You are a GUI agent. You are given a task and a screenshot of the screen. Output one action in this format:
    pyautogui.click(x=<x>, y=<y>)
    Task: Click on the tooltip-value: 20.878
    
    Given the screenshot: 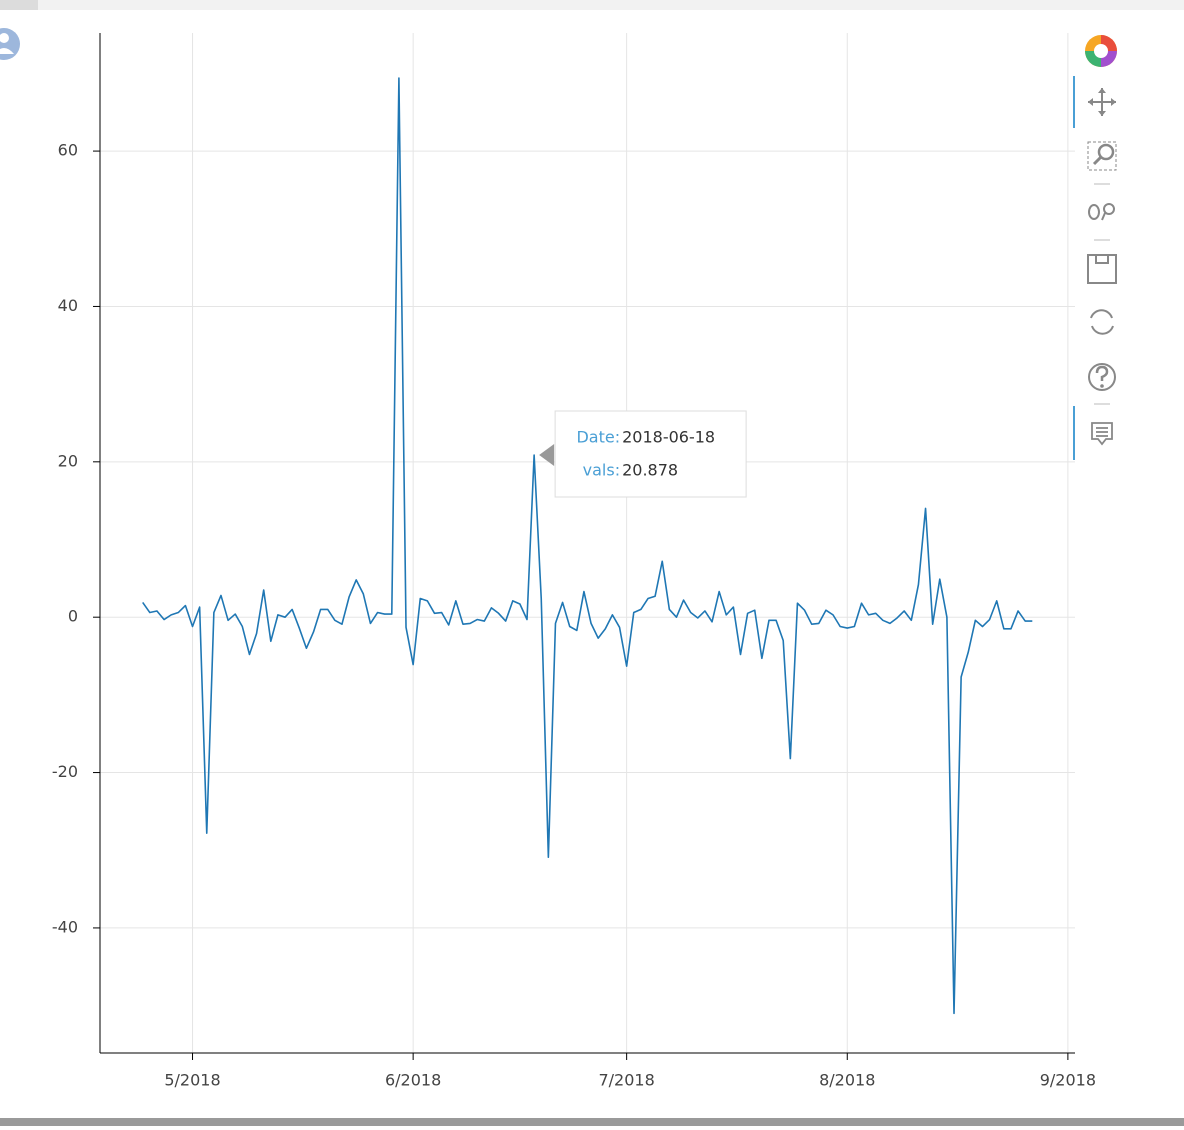 What is the action you would take?
    pyautogui.click(x=650, y=469)
    